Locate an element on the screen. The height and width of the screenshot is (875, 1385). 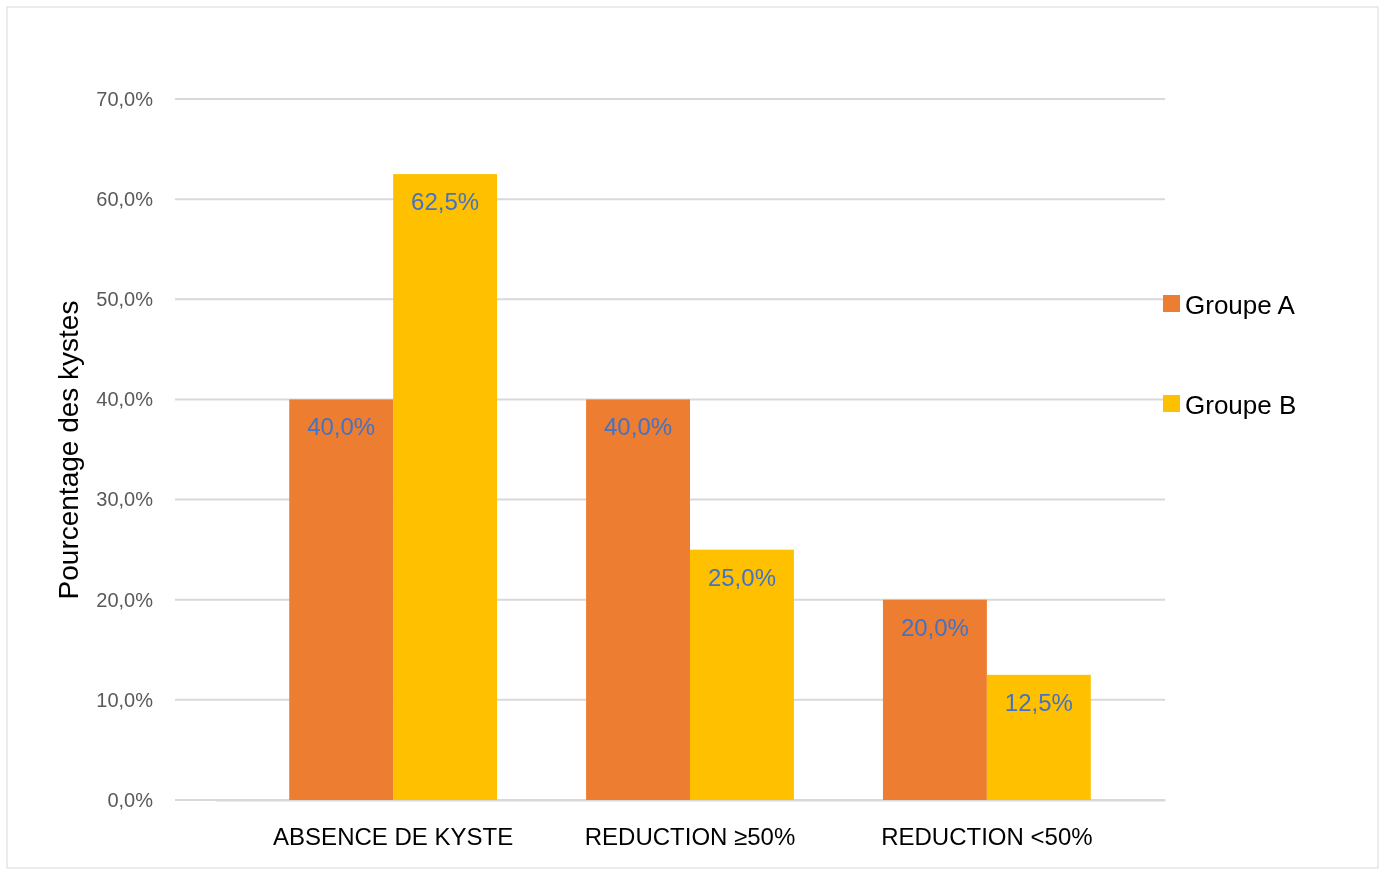
y-tick-label: 40,0% is located at coordinates (125, 399).